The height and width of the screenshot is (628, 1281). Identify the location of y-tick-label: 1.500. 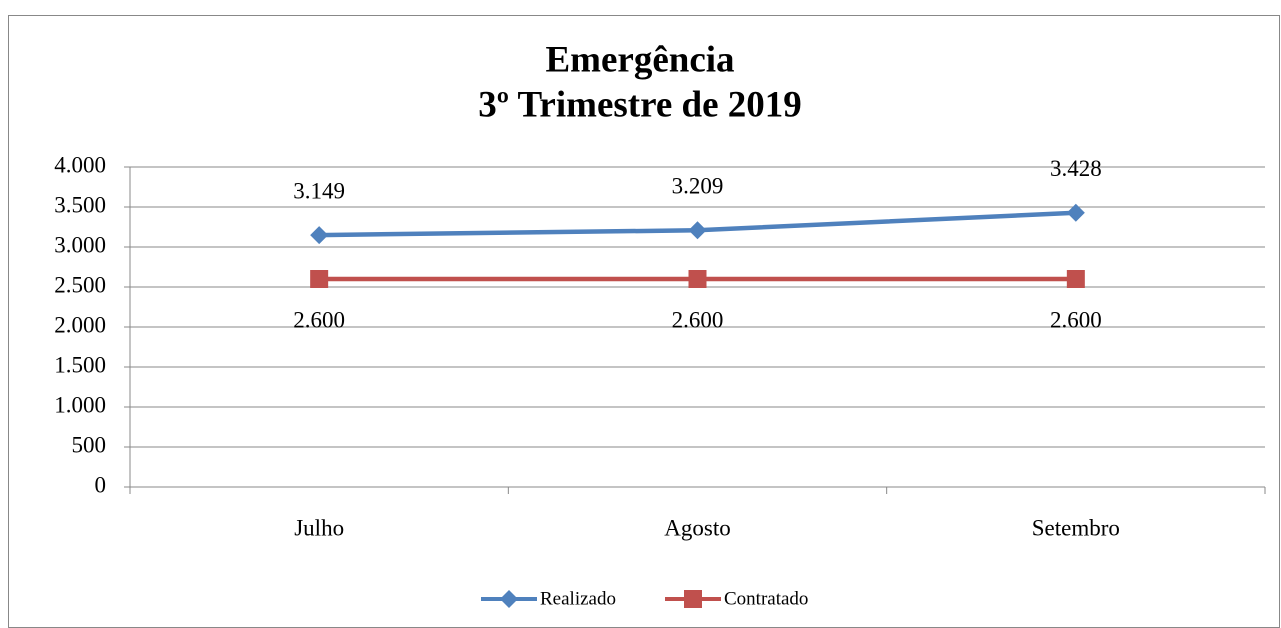
(80, 364).